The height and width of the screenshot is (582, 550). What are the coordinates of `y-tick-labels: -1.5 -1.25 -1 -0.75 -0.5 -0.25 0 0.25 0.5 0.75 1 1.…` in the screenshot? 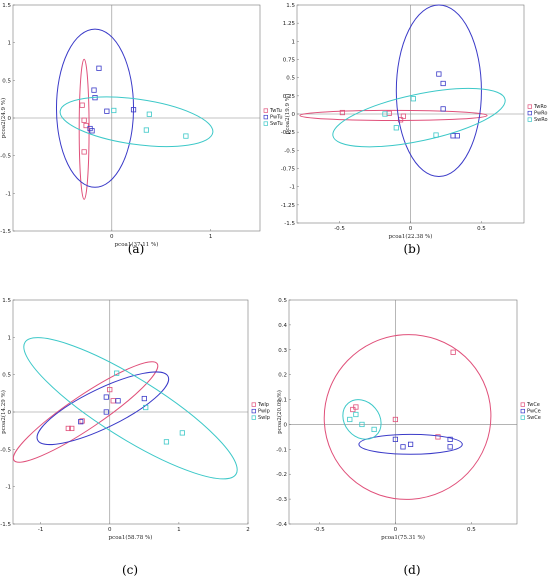 It's located at (290, 115).